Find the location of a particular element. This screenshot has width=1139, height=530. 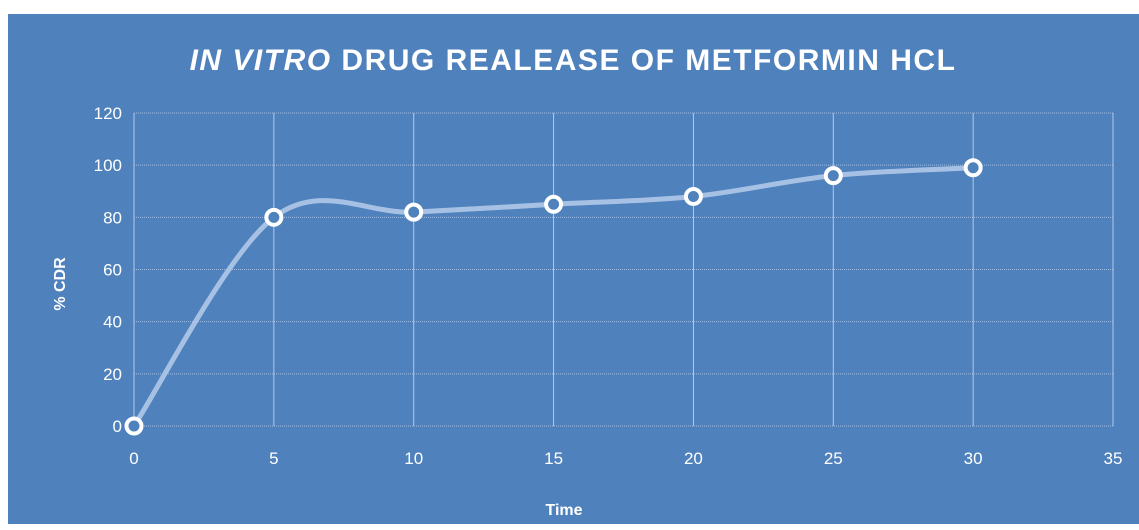

y-tick-label: 120 is located at coordinates (108, 113).